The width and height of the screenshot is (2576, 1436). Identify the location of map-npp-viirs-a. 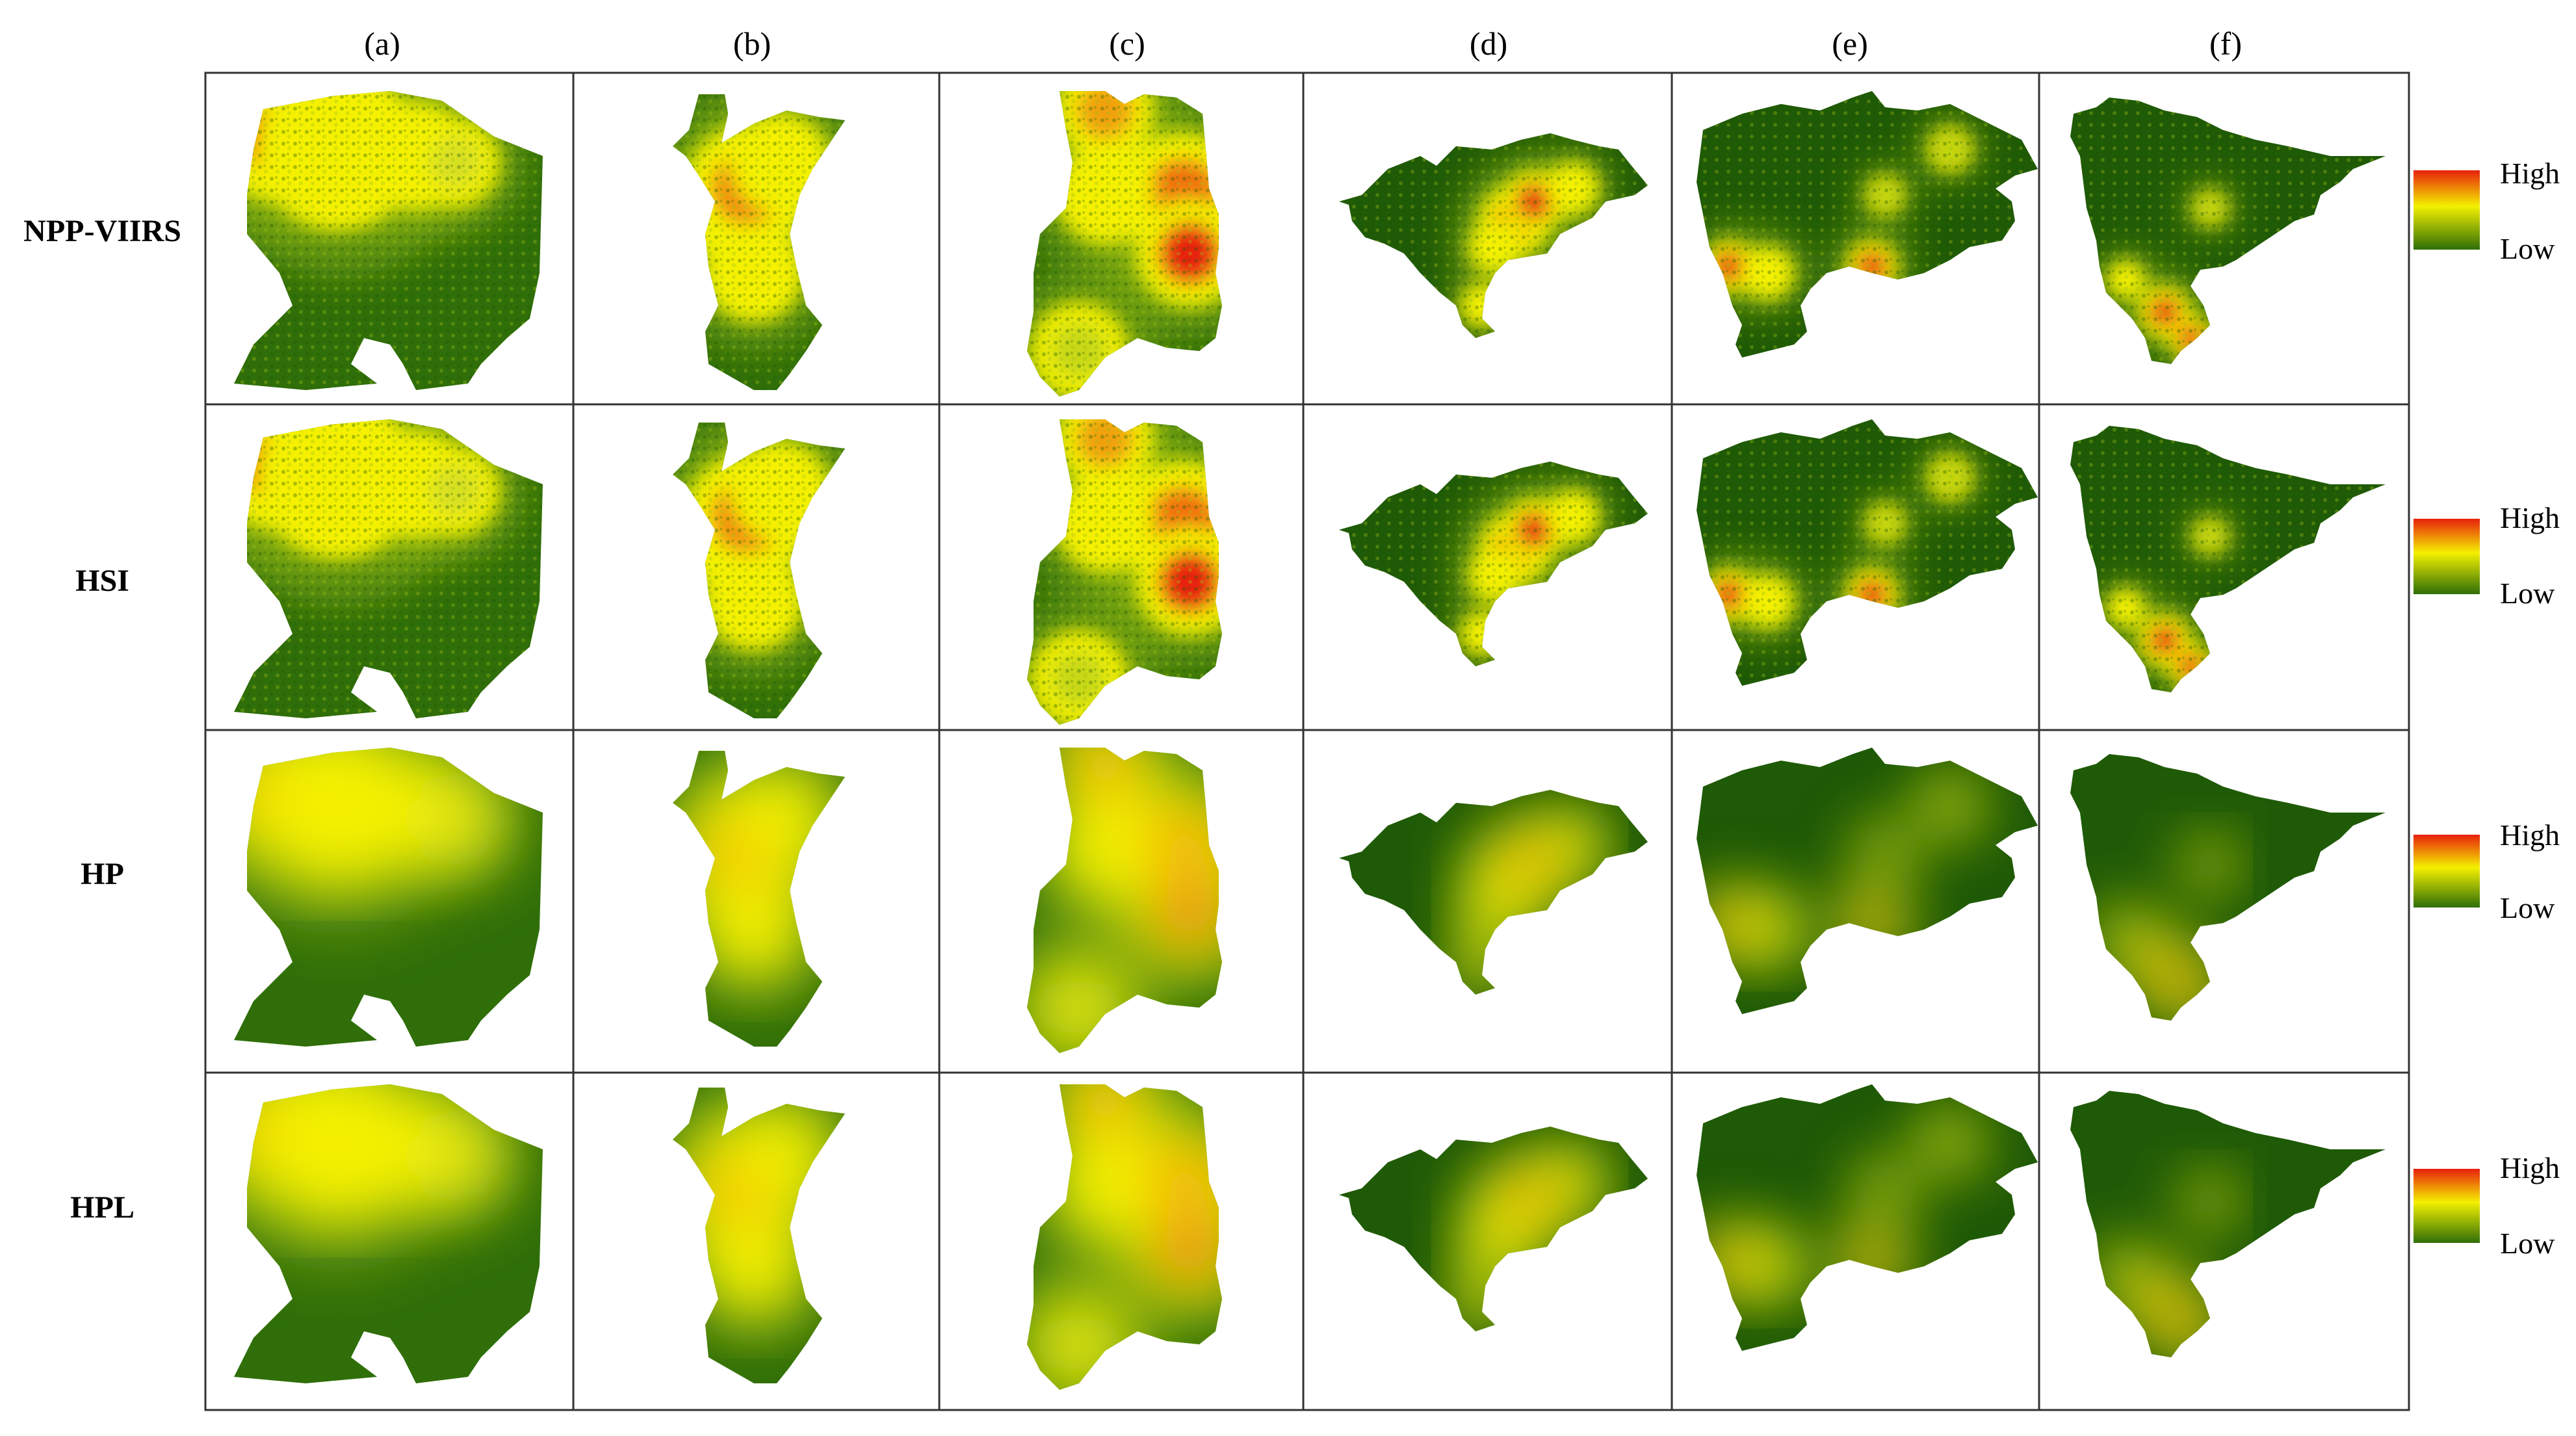
(388, 241).